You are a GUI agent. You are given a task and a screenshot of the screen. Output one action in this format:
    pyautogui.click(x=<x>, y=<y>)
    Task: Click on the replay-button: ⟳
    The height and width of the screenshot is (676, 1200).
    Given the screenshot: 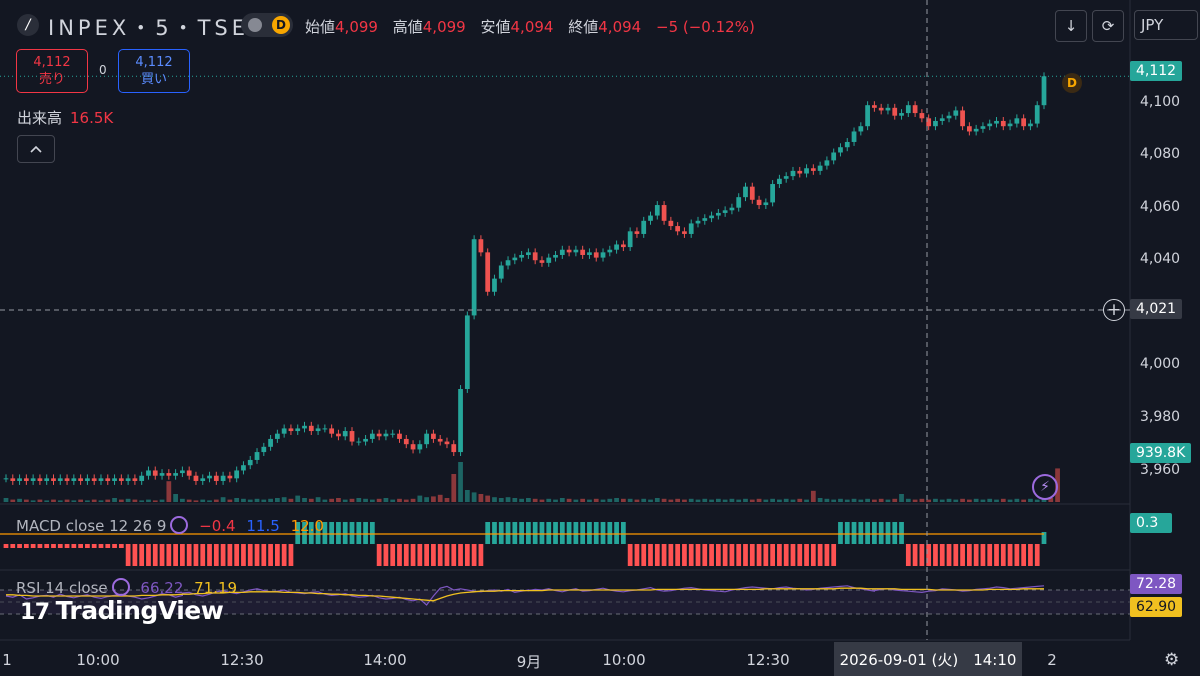 What is the action you would take?
    pyautogui.click(x=1108, y=26)
    